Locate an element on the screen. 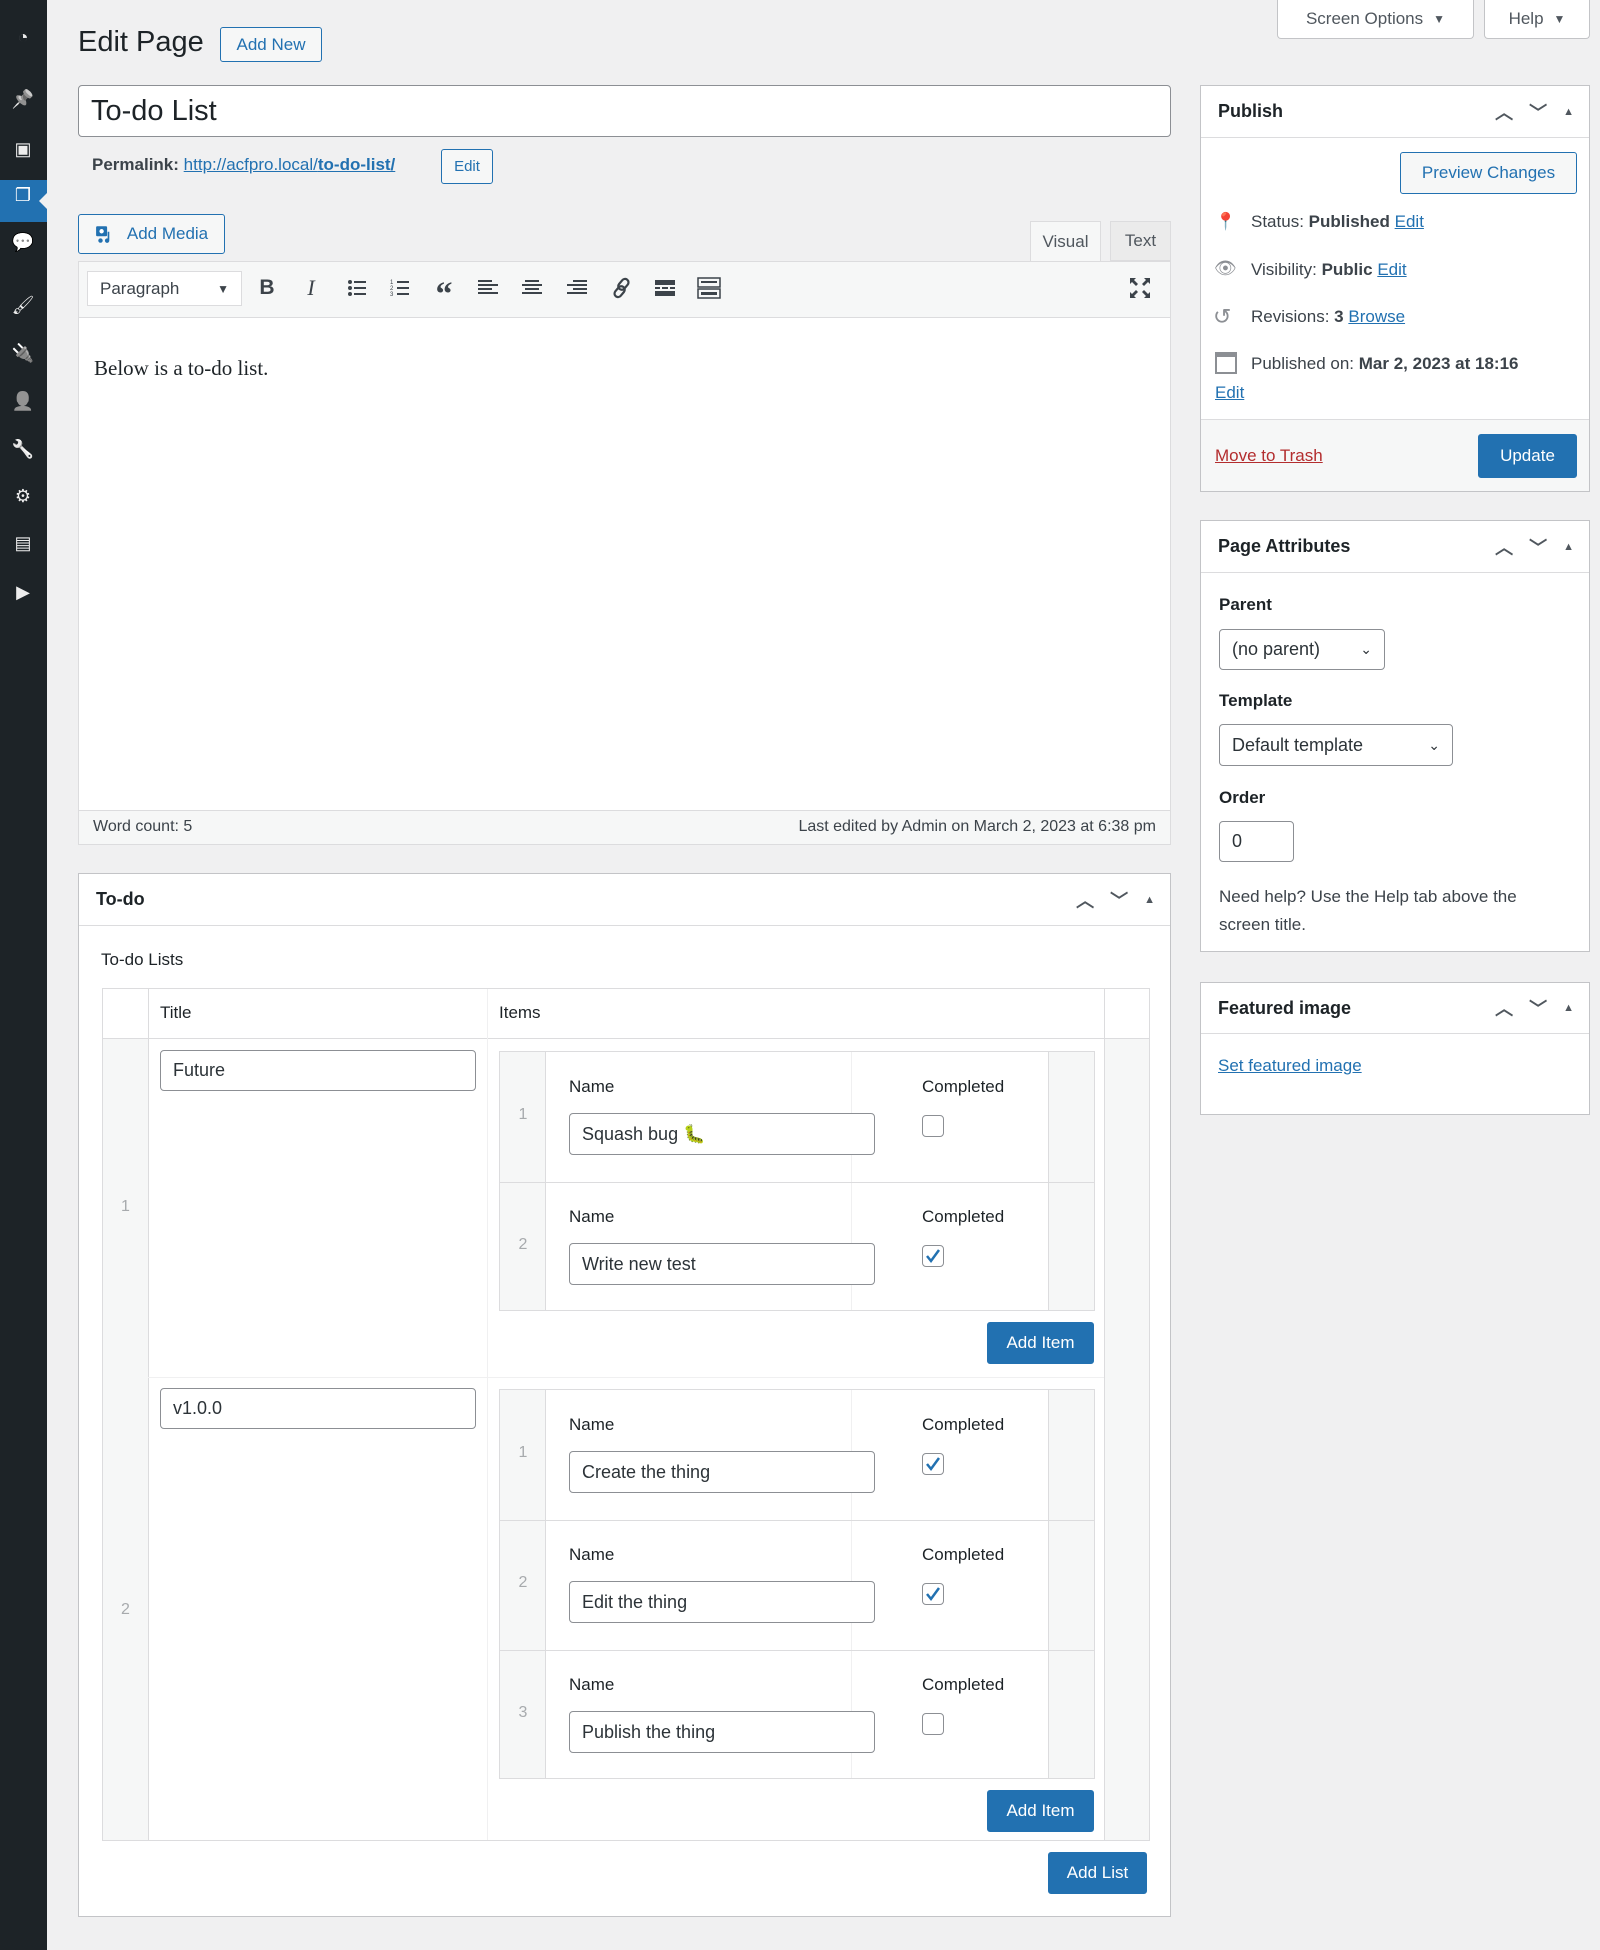 This screenshot has height=1950, width=1600. list-title-input: v1.0.0 is located at coordinates (318, 1408).